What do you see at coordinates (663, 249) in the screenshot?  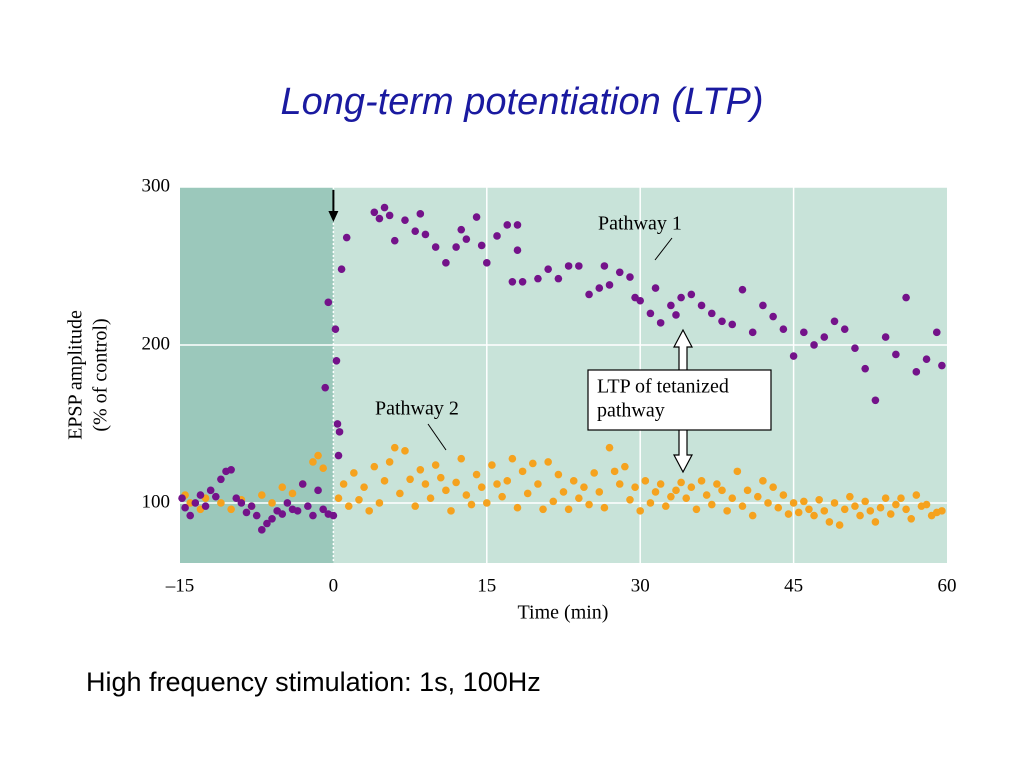 I see `label-pointer` at bounding box center [663, 249].